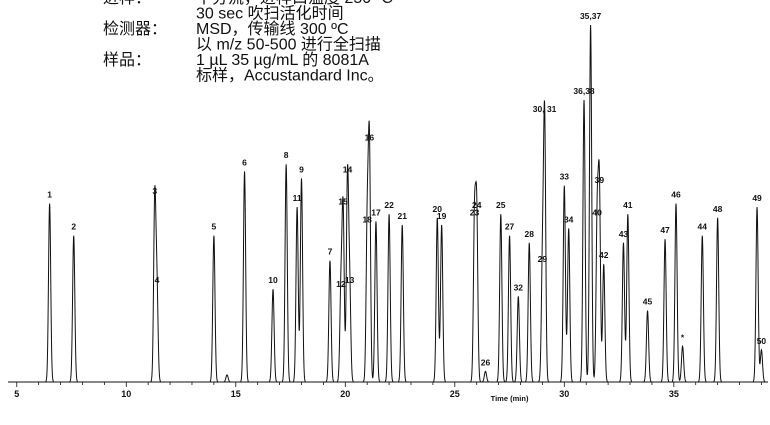  Describe the element at coordinates (519, 287) in the screenshot. I see `peak-label: 32` at that location.